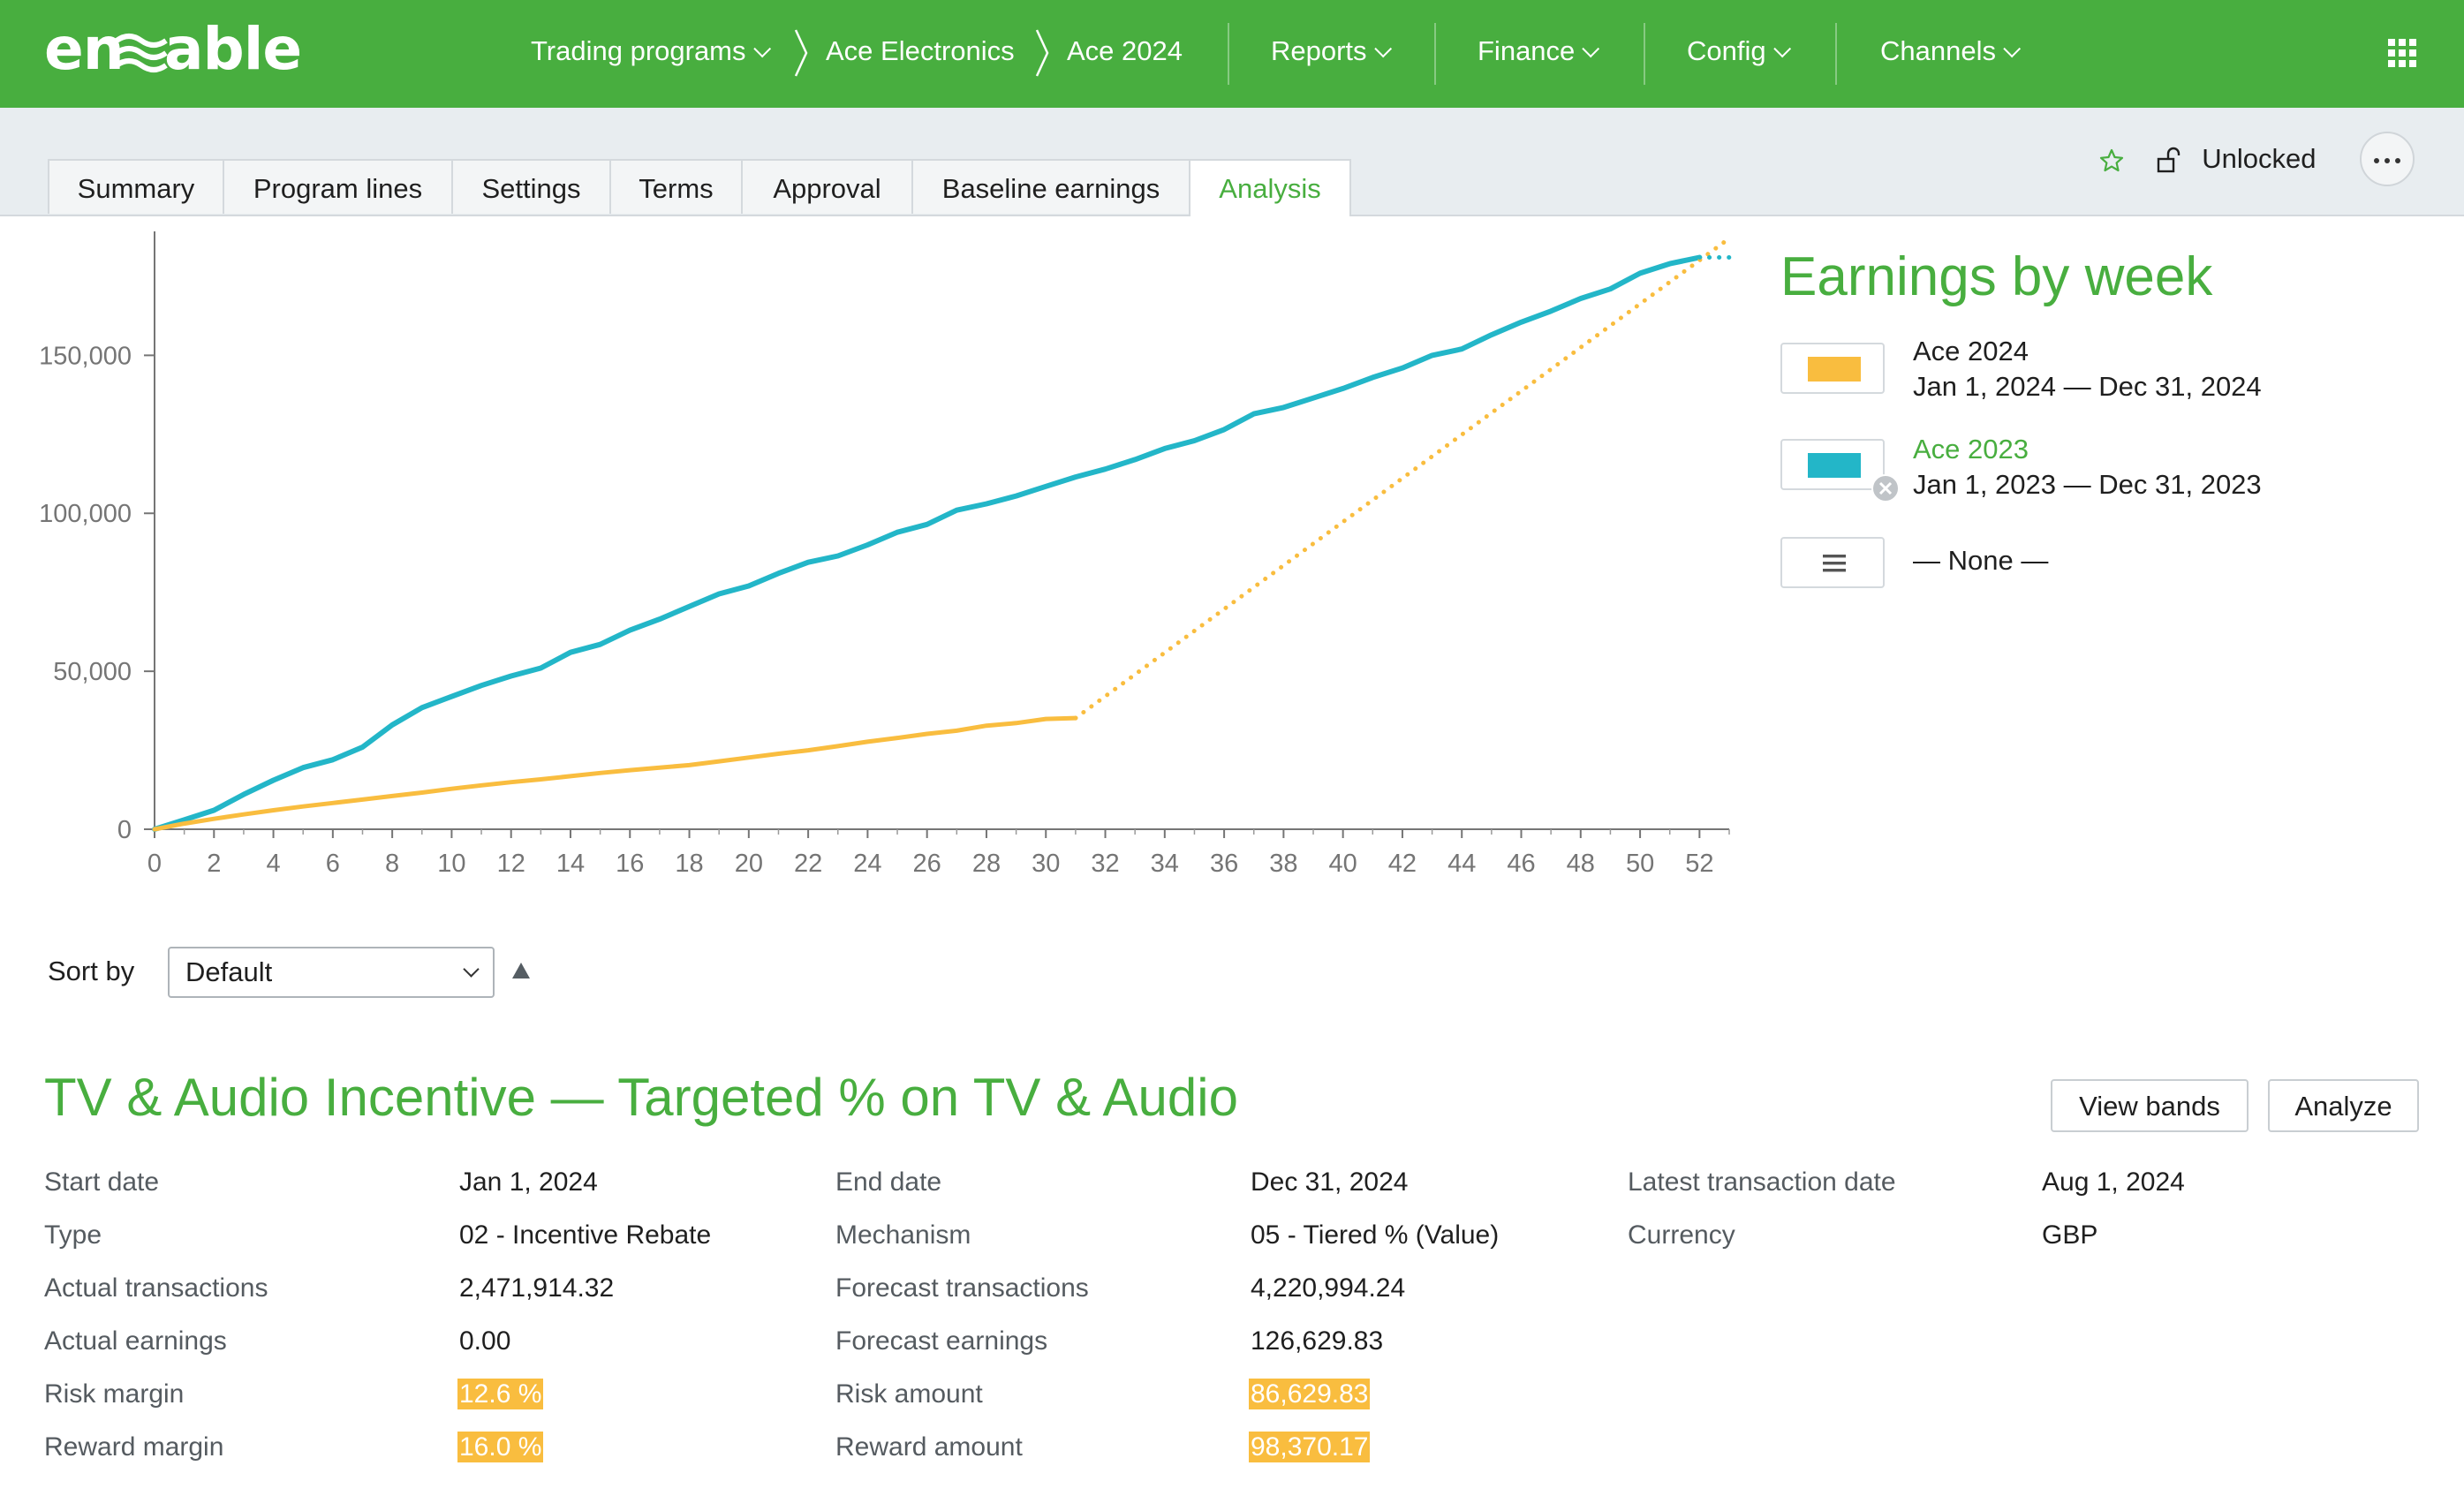  I want to click on x-tick-label: 46, so click(1521, 864).